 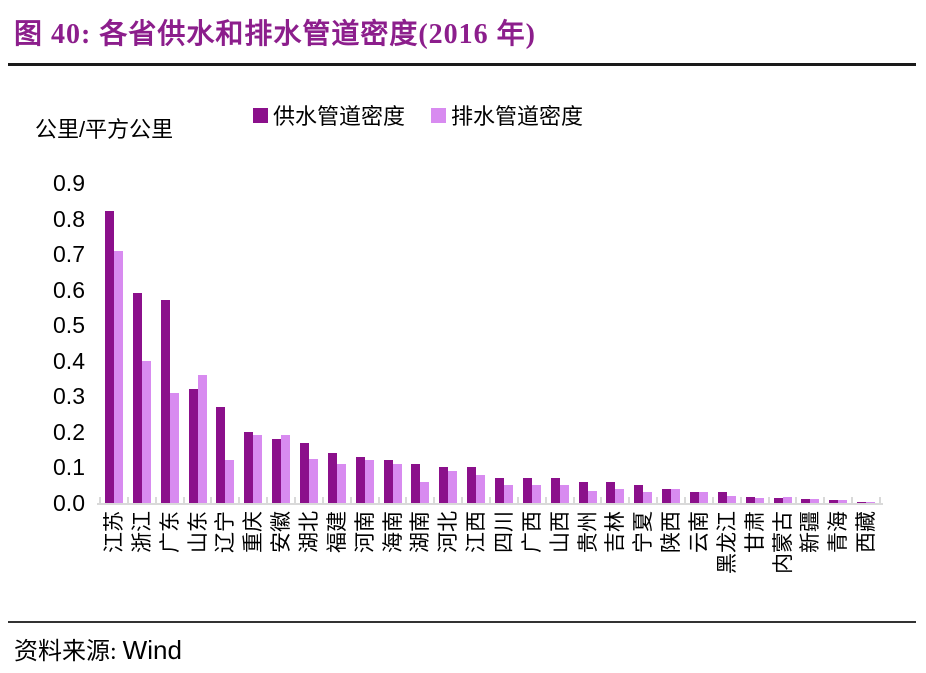 What do you see at coordinates (337, 532) in the screenshot?
I see `x-category-label: 福建` at bounding box center [337, 532].